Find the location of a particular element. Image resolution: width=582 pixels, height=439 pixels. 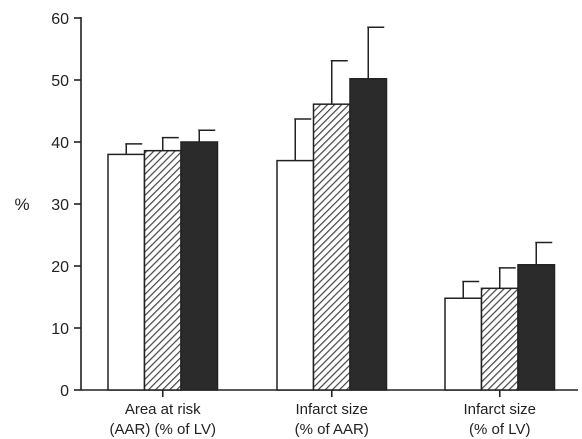

x-category-label: (% of LV) is located at coordinates (499, 429).